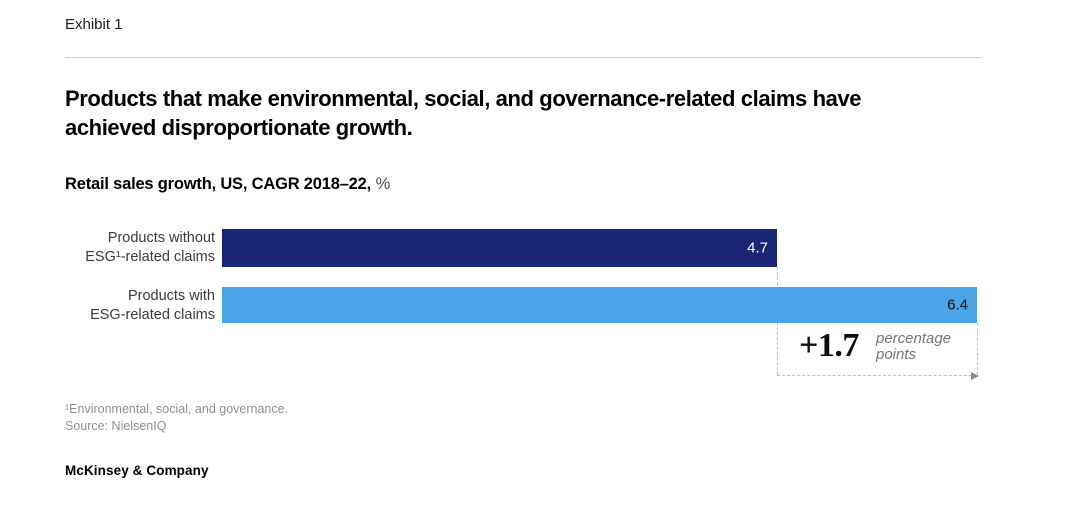 This screenshot has height=506, width=1080. What do you see at coordinates (499, 248) in the screenshot?
I see `bar-without-esg: 4.7` at bounding box center [499, 248].